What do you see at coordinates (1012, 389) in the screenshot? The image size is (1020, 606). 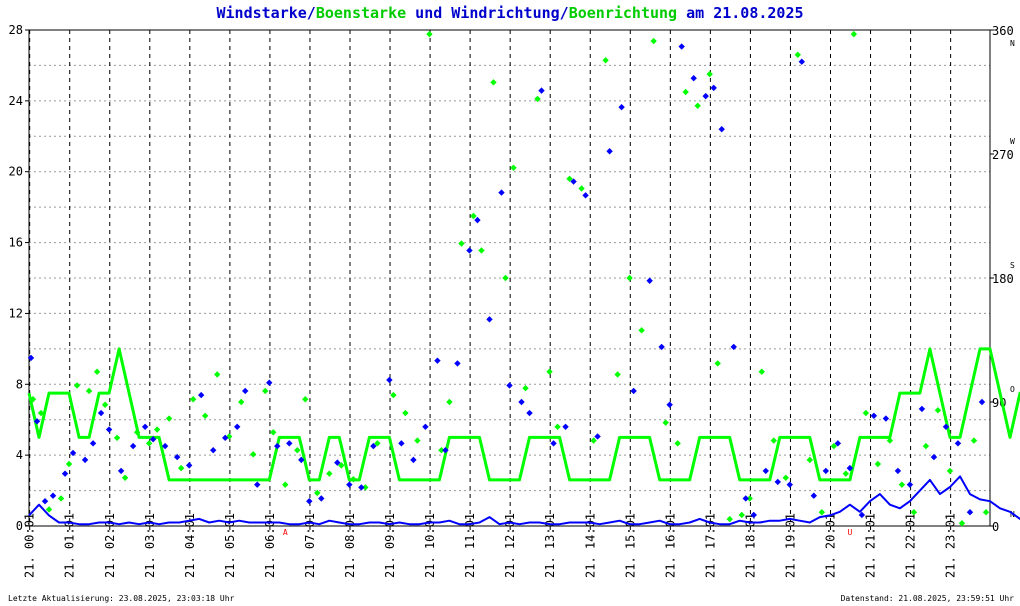 I see `direction-label: O` at bounding box center [1012, 389].